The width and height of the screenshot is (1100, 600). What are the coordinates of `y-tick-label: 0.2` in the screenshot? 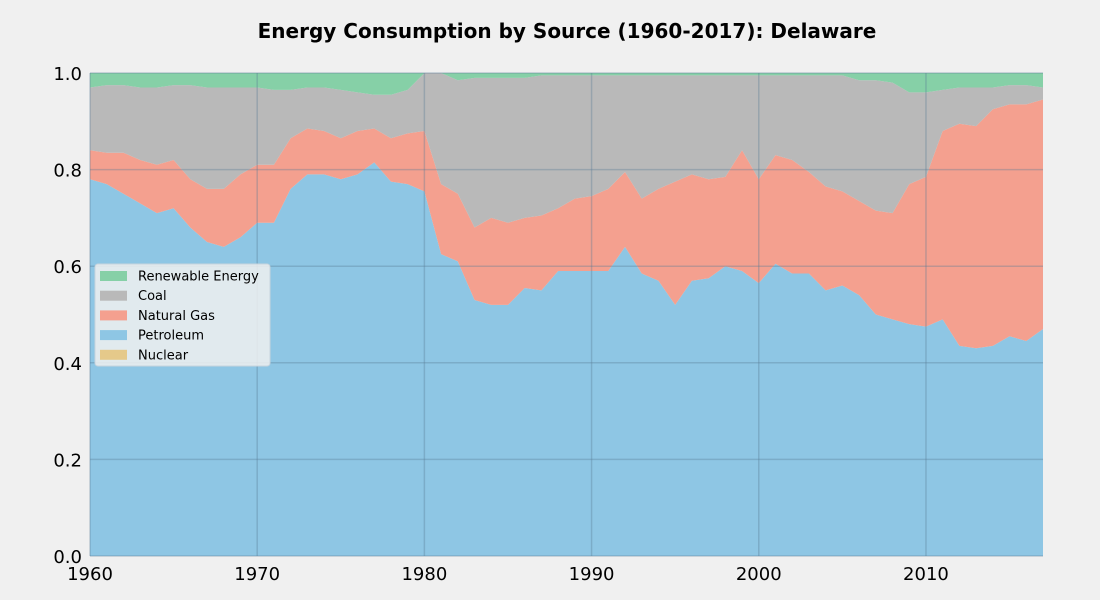 It's located at (67, 460).